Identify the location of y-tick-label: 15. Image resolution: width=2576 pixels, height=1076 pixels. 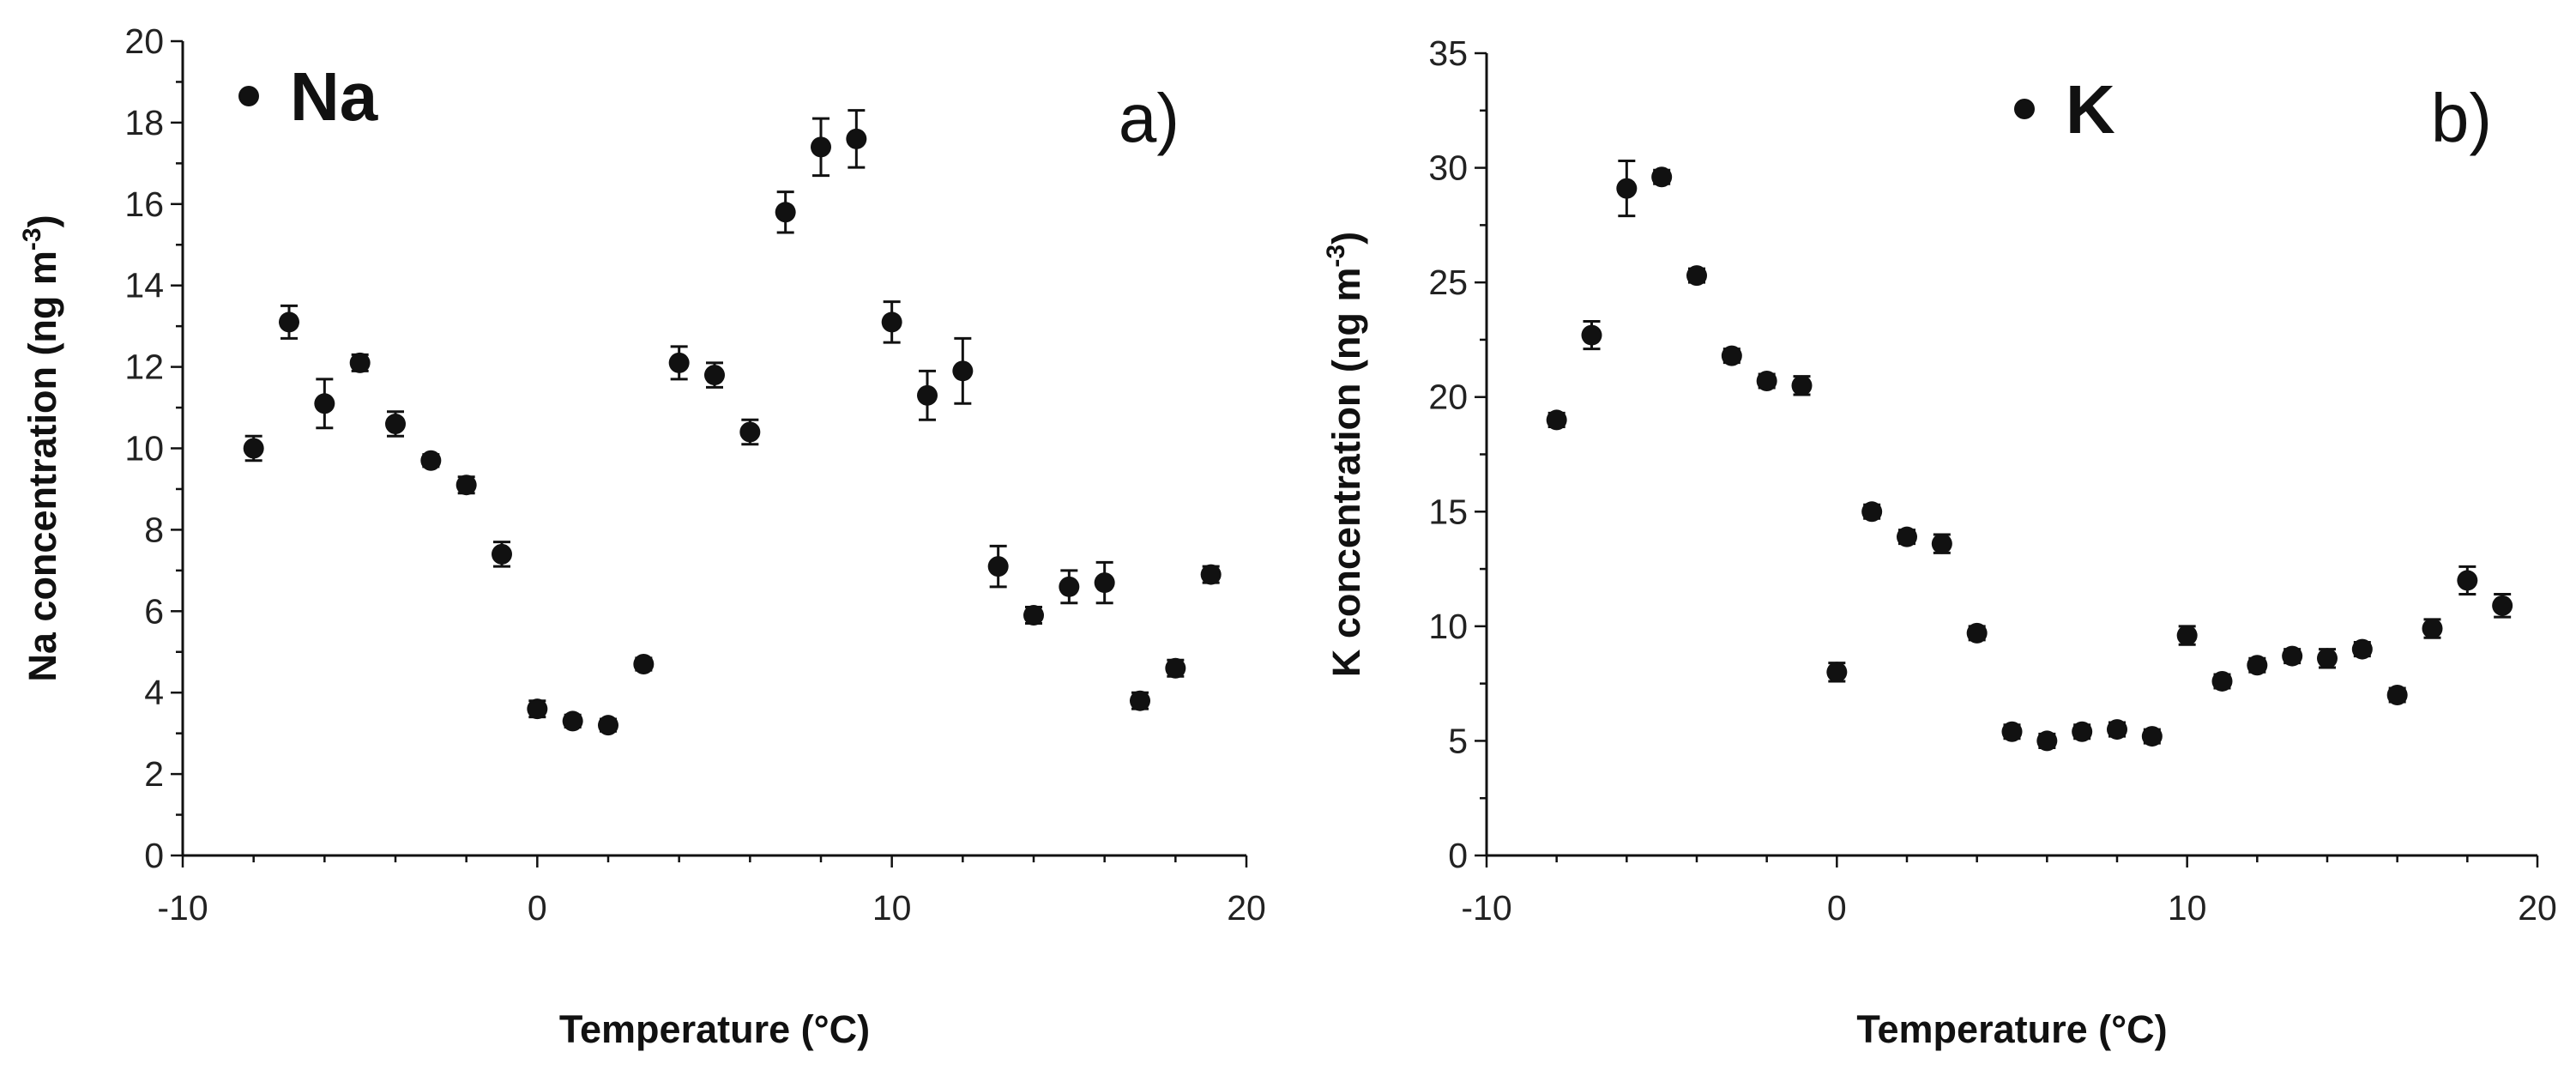
(1448, 511).